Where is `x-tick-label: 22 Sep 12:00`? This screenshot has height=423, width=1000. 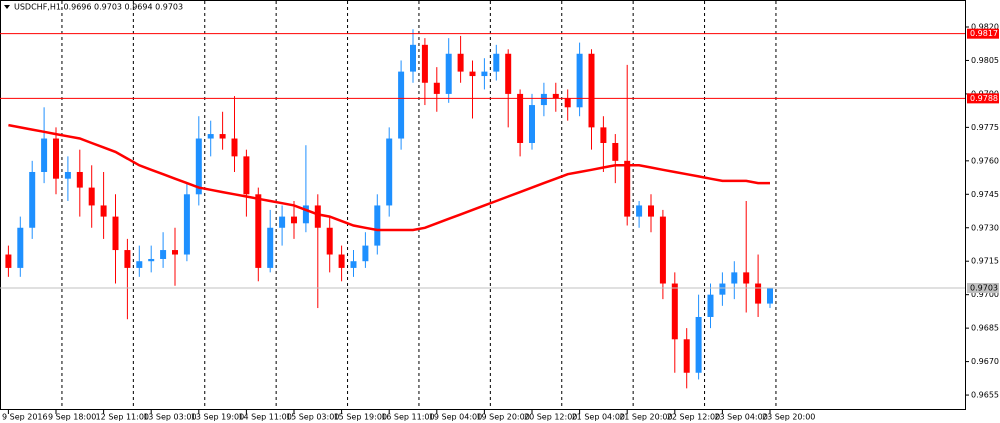
x-tick-label: 22 Sep 12:00 is located at coordinates (693, 417).